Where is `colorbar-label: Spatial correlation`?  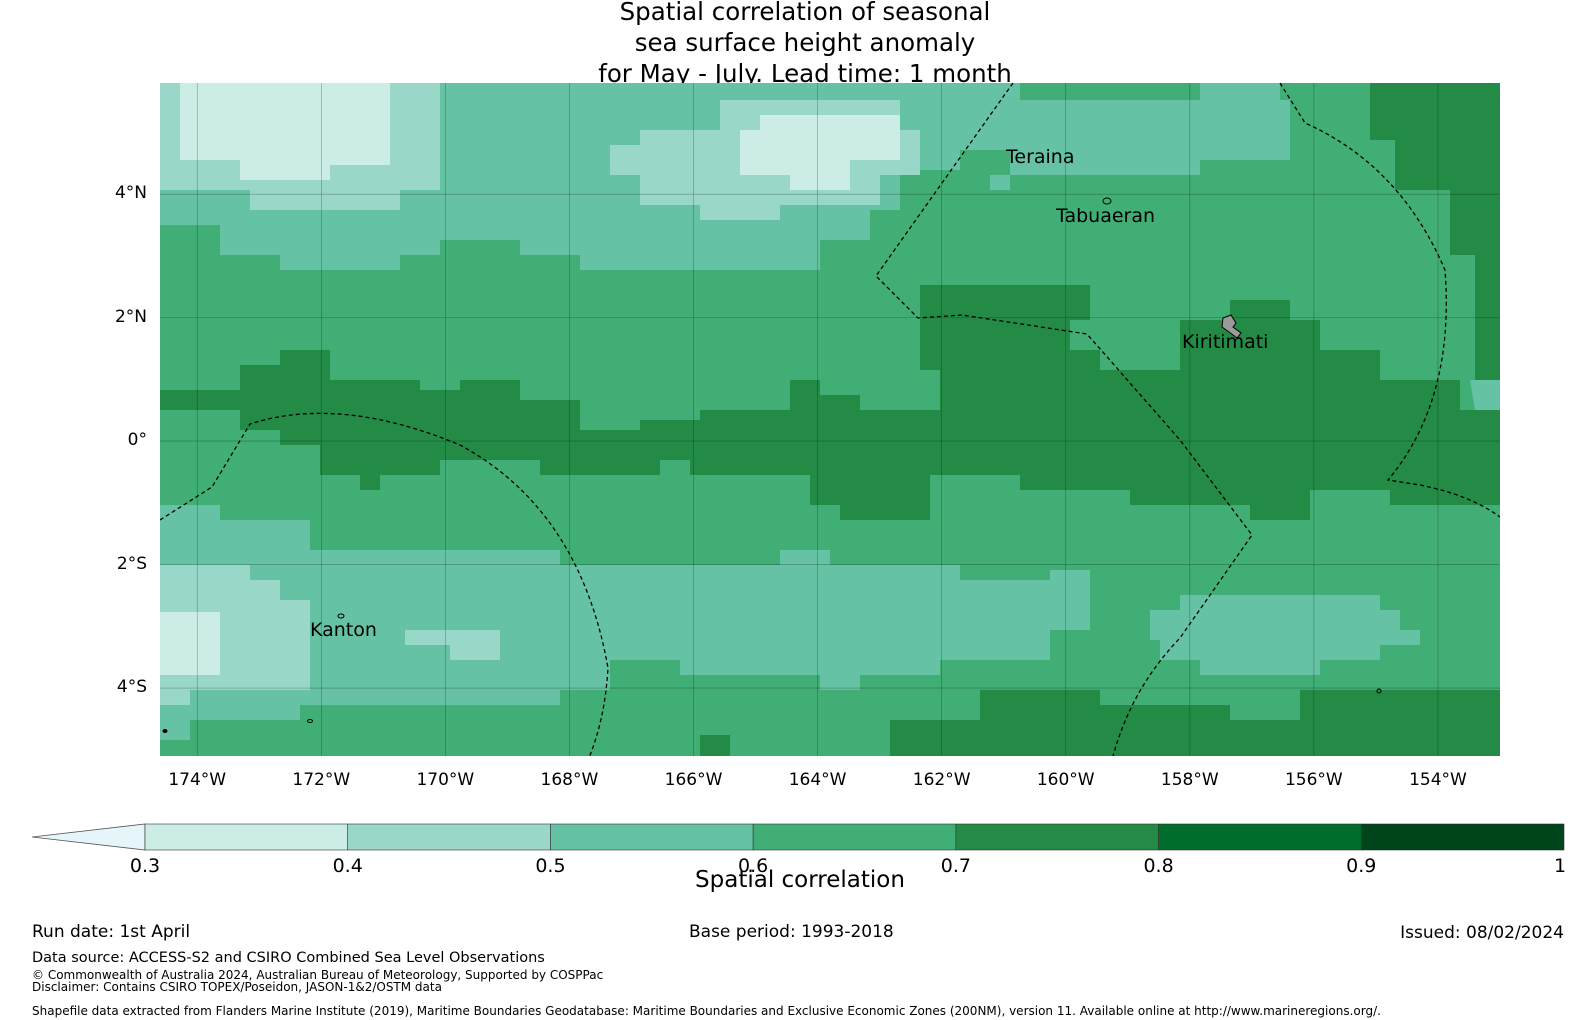 colorbar-label: Spatial correlation is located at coordinates (800, 880).